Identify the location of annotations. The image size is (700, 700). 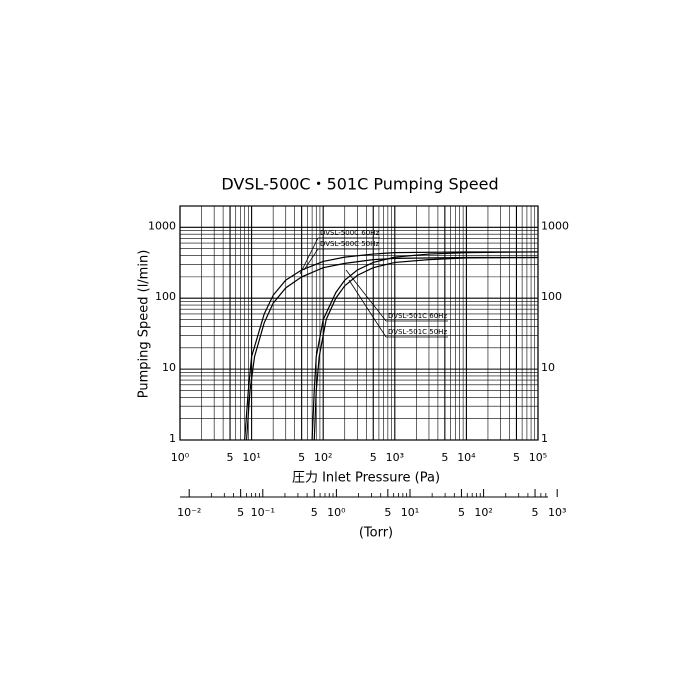
(373, 287).